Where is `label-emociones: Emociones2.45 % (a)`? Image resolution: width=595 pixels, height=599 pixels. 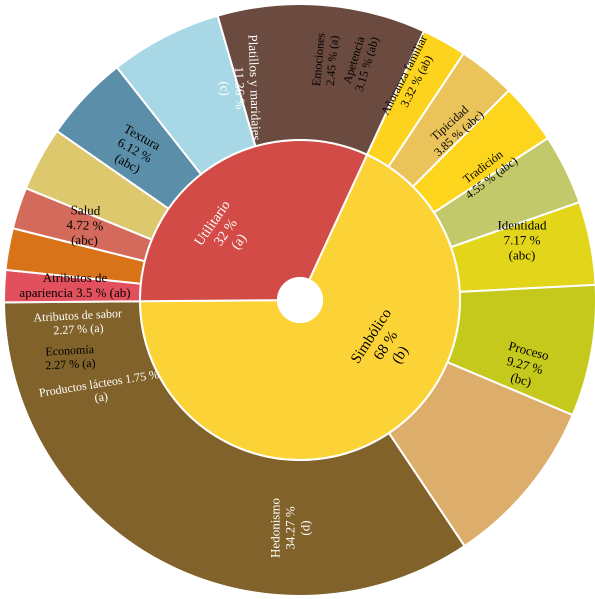
label-emociones: Emociones2.45 % (a) is located at coordinates (325, 60).